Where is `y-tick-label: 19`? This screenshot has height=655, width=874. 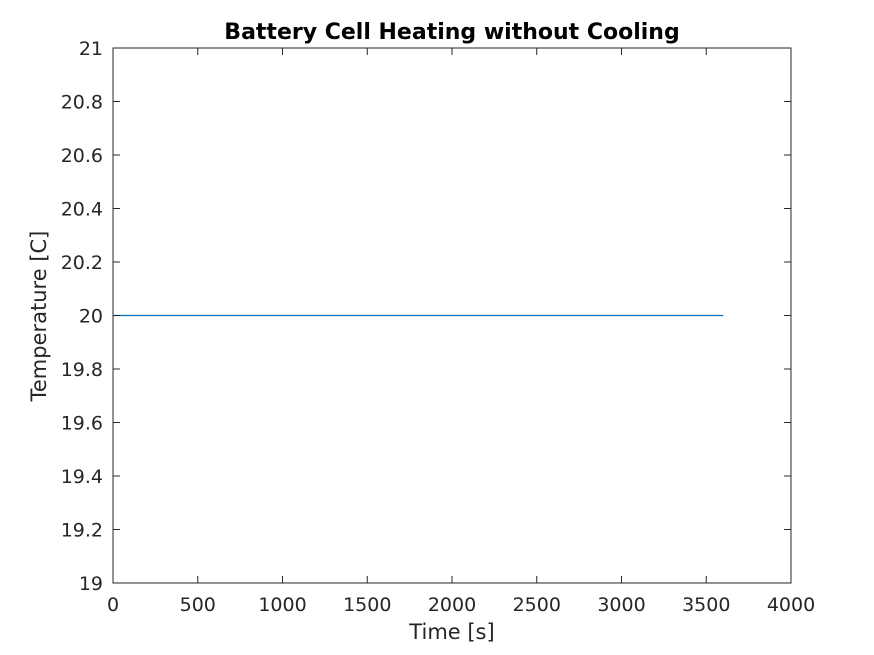
y-tick-label: 19 is located at coordinates (91, 584).